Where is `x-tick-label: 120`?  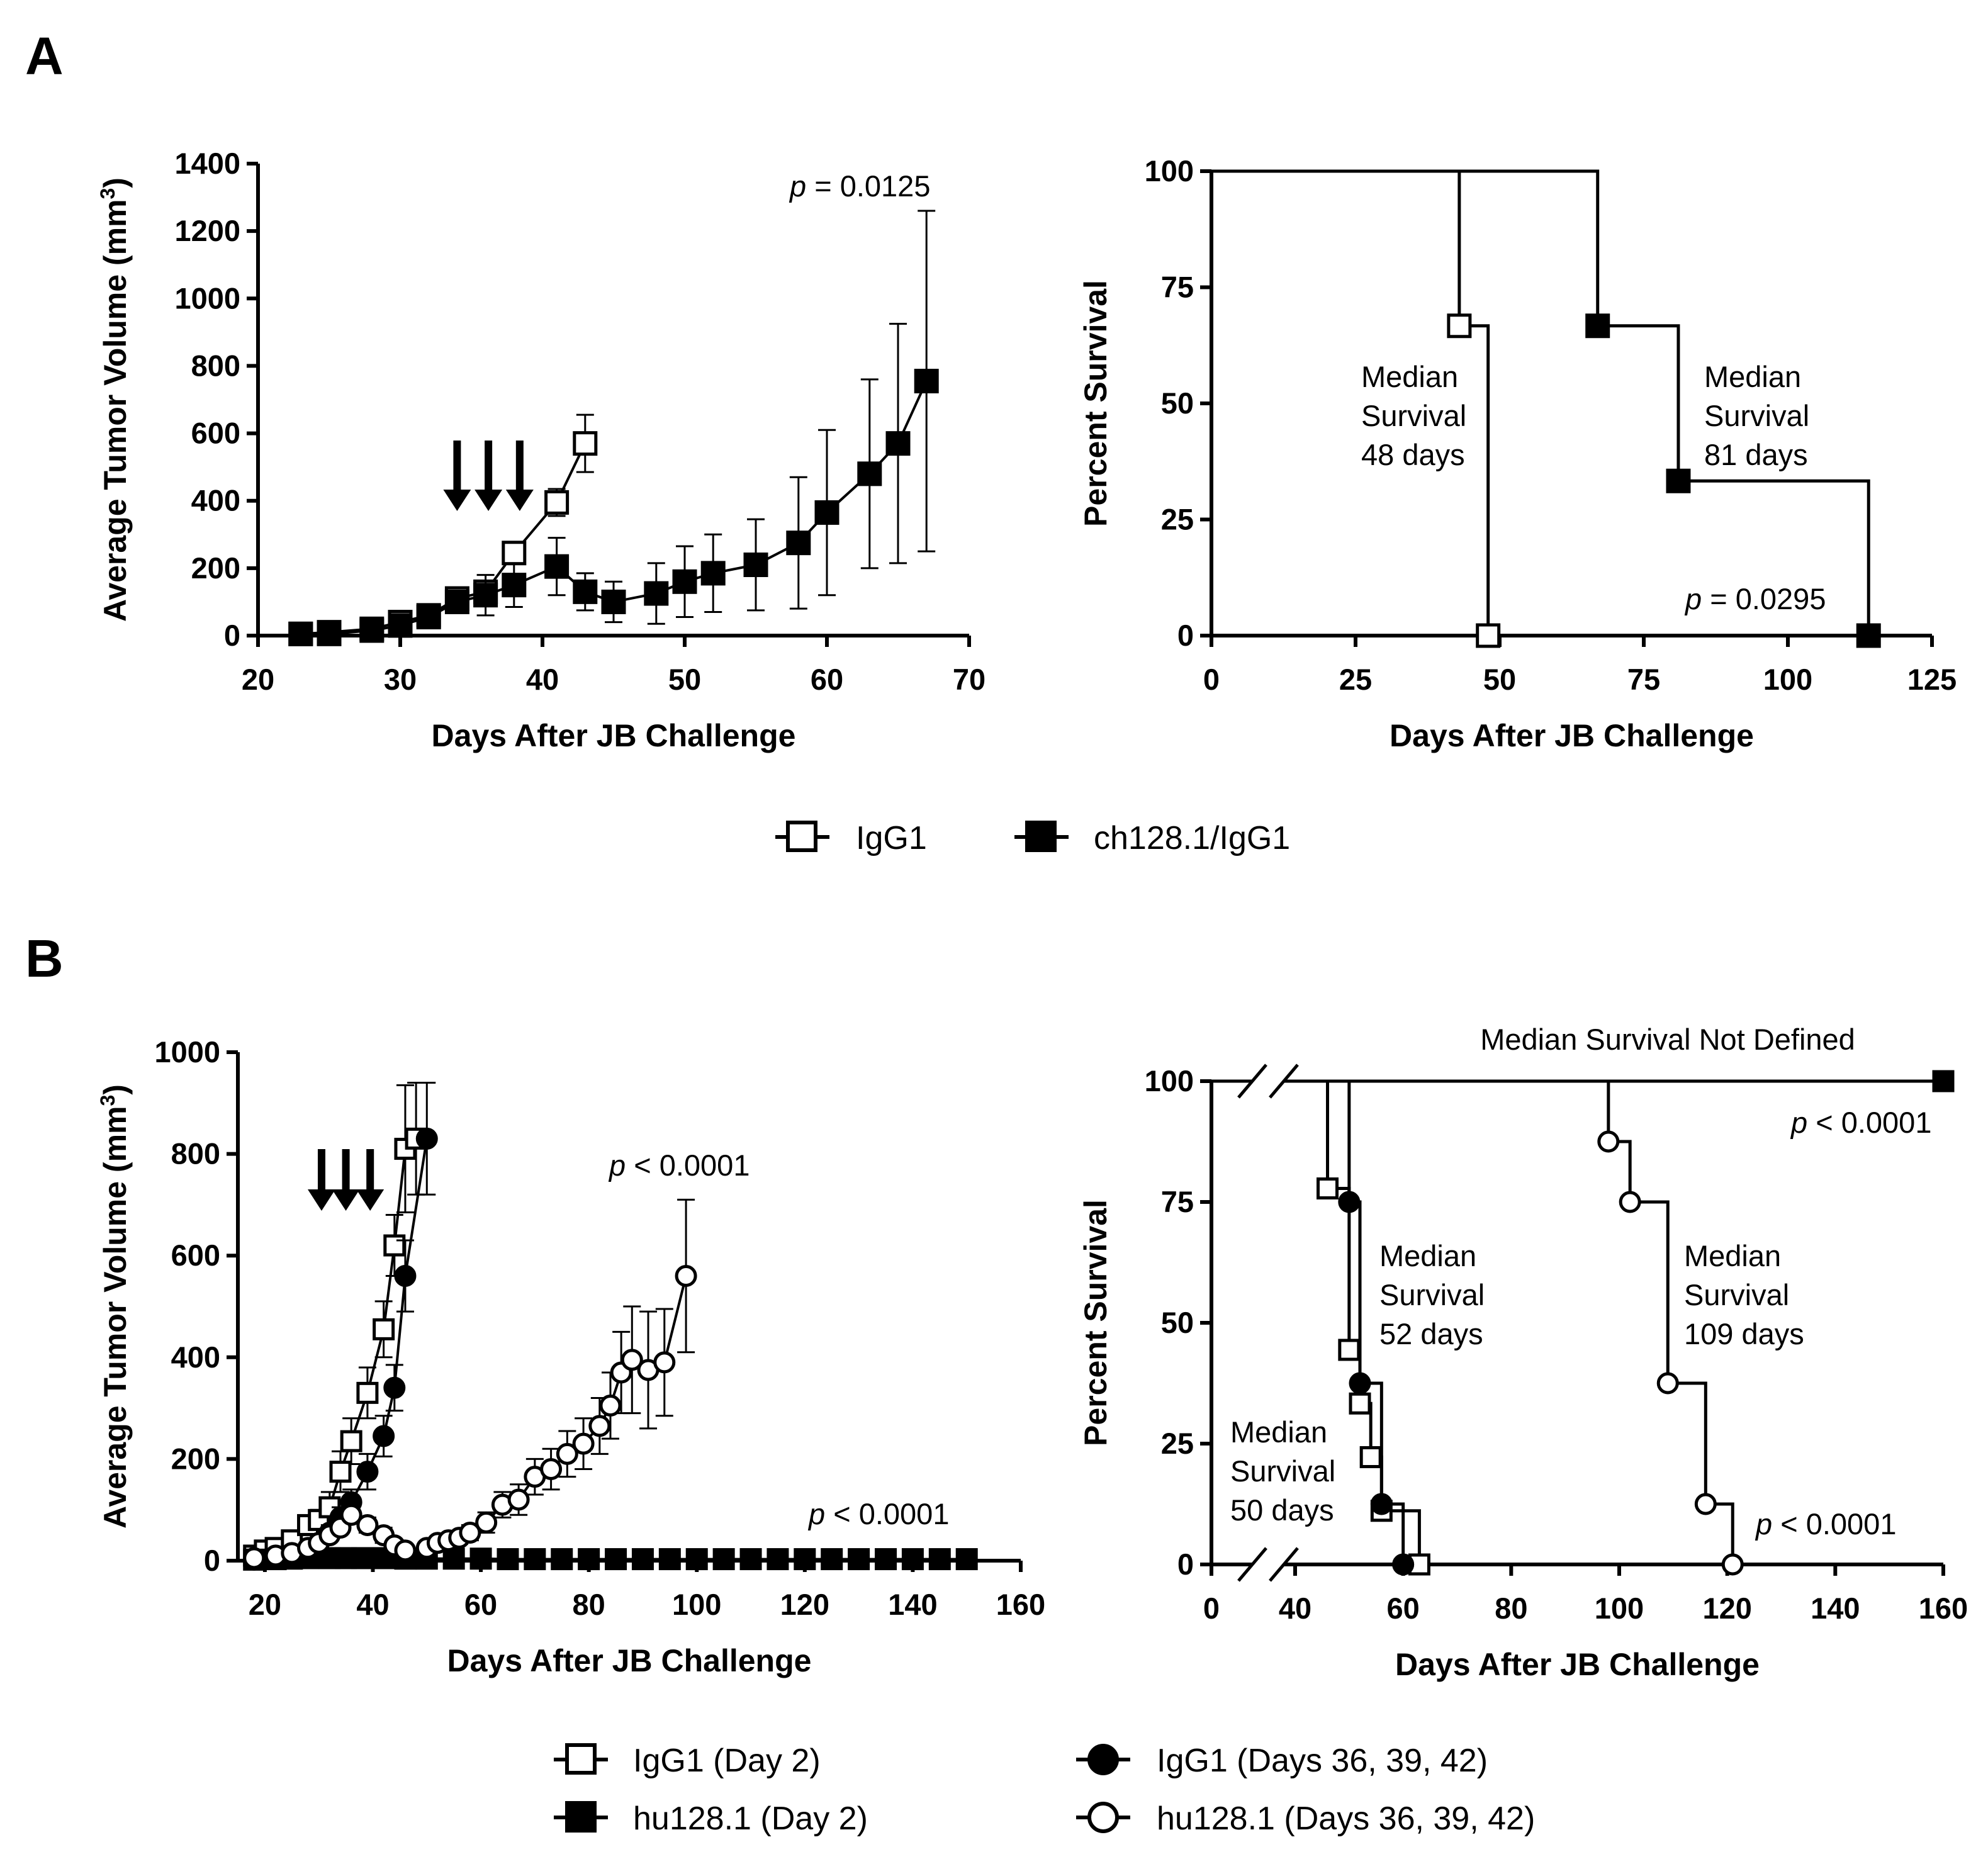
x-tick-label: 120 is located at coordinates (1727, 1609).